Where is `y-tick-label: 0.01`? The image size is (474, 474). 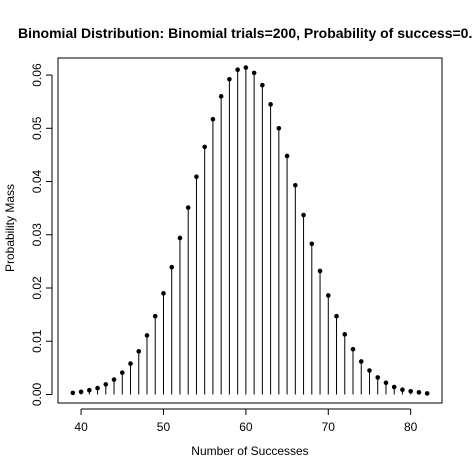
y-tick-label: 0.01 is located at coordinates (37, 341).